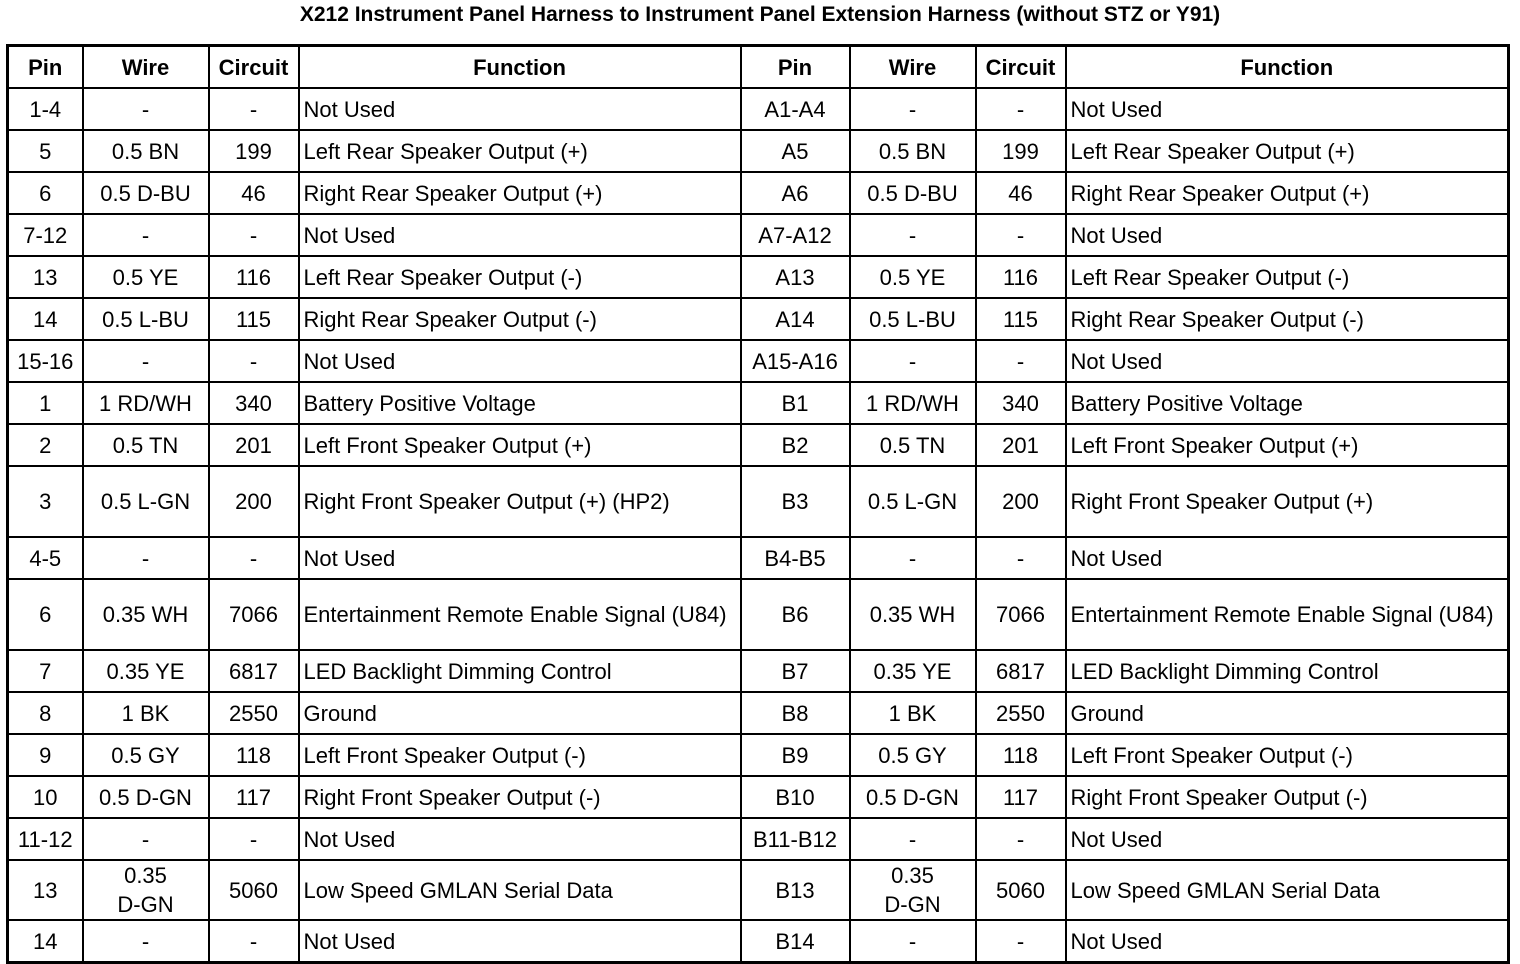 The width and height of the screenshot is (1520, 964). Describe the element at coordinates (1020, 501) in the screenshot. I see `cell-circuit: 200` at that location.